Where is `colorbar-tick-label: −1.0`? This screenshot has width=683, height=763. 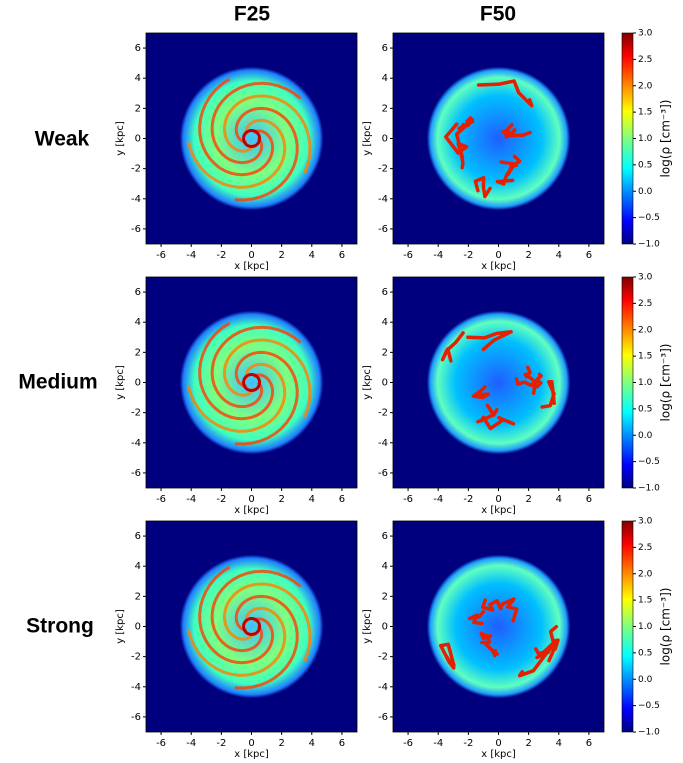 colorbar-tick-label: −1.0 is located at coordinates (649, 733).